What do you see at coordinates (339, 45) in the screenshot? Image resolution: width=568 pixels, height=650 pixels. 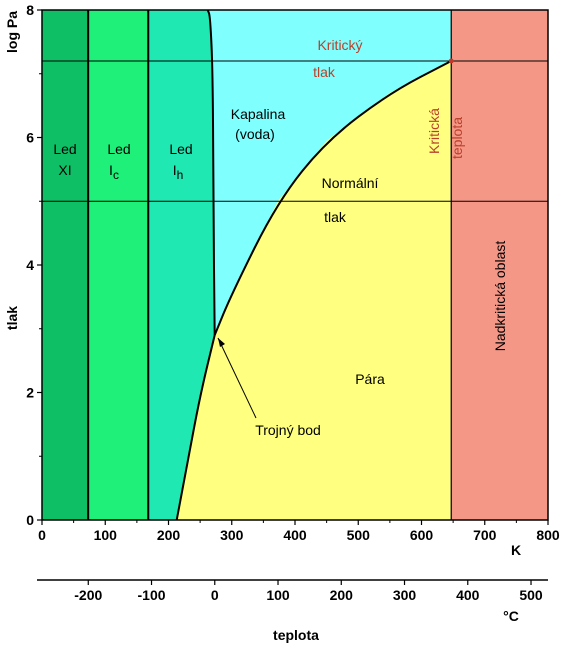 I see `critical-pressure-label-1: Kritický` at bounding box center [339, 45].